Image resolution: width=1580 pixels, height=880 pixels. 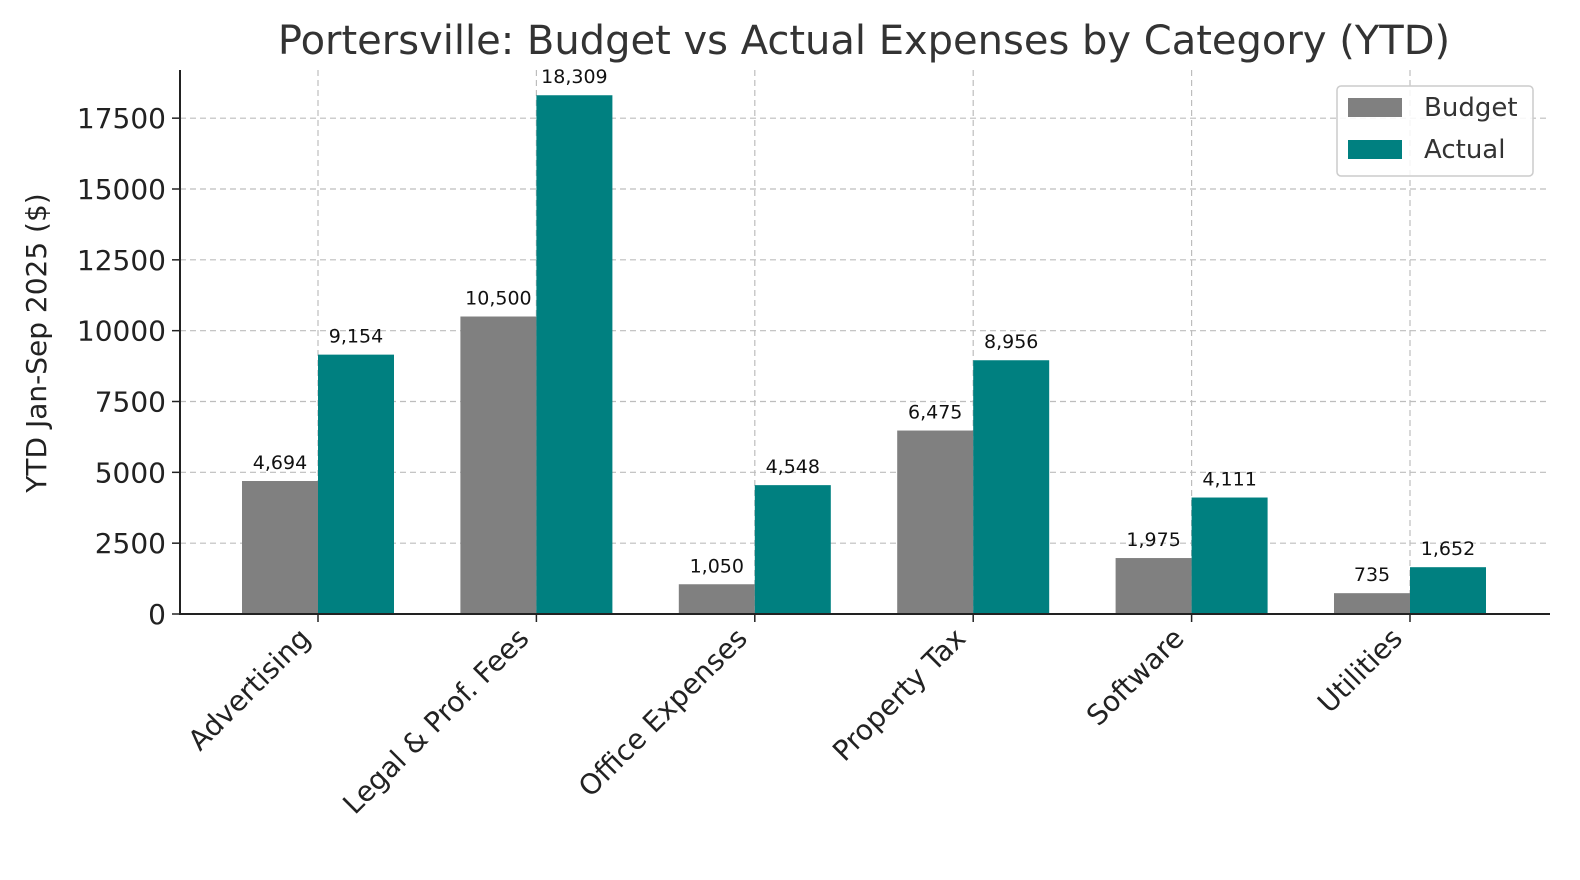 I want to click on bar-value-label: 10,500, so click(x=498, y=299).